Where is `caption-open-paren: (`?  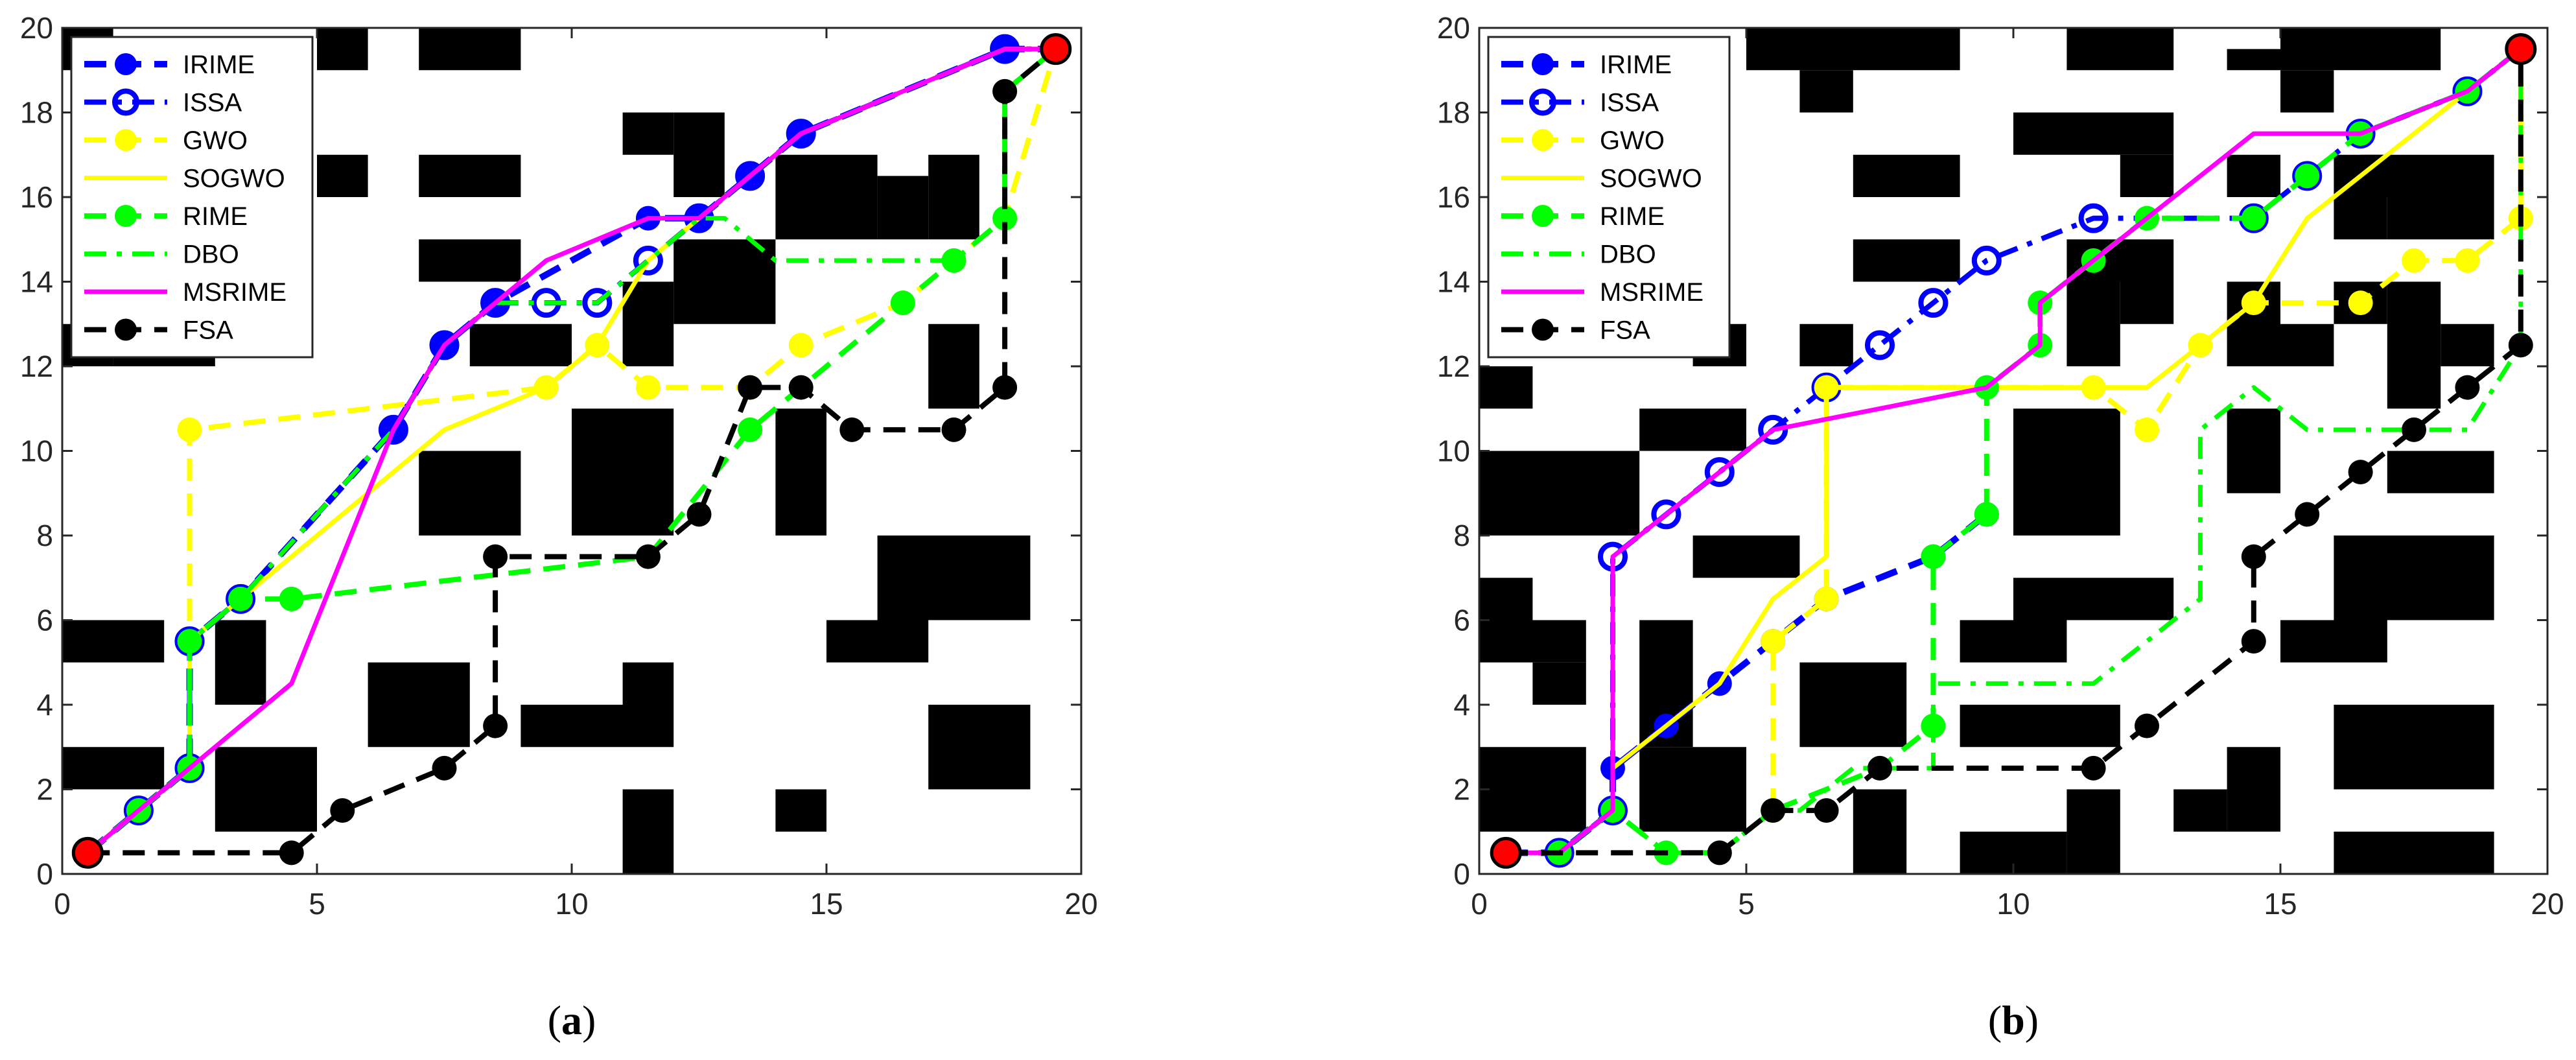
caption-open-paren: ( is located at coordinates (1995, 1020).